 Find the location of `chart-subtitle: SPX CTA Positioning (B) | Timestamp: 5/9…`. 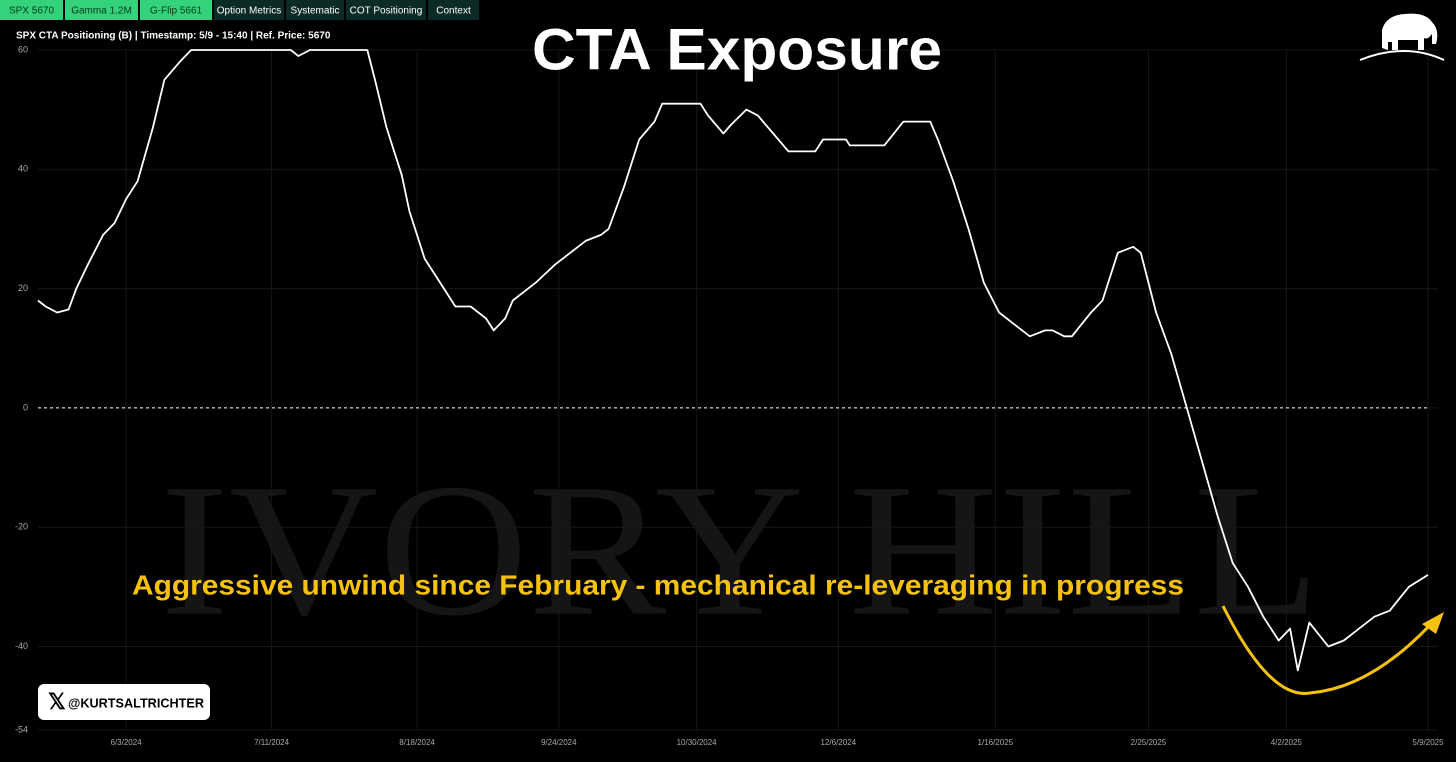

chart-subtitle: SPX CTA Positioning (B) | Timestamp: 5/9… is located at coordinates (173, 36).